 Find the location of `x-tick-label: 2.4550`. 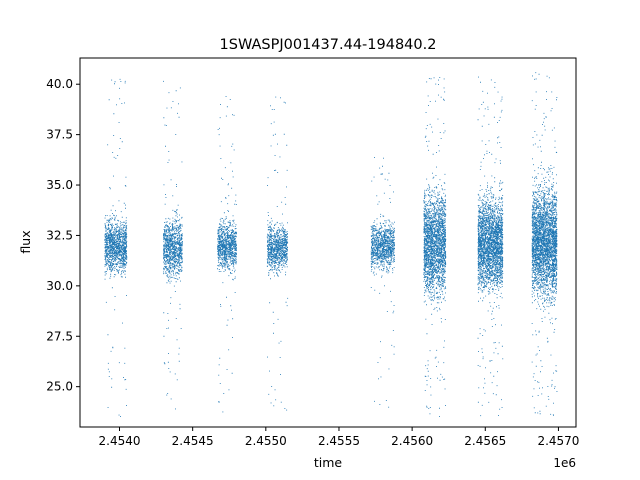

x-tick-label: 2.4550 is located at coordinates (266, 441).